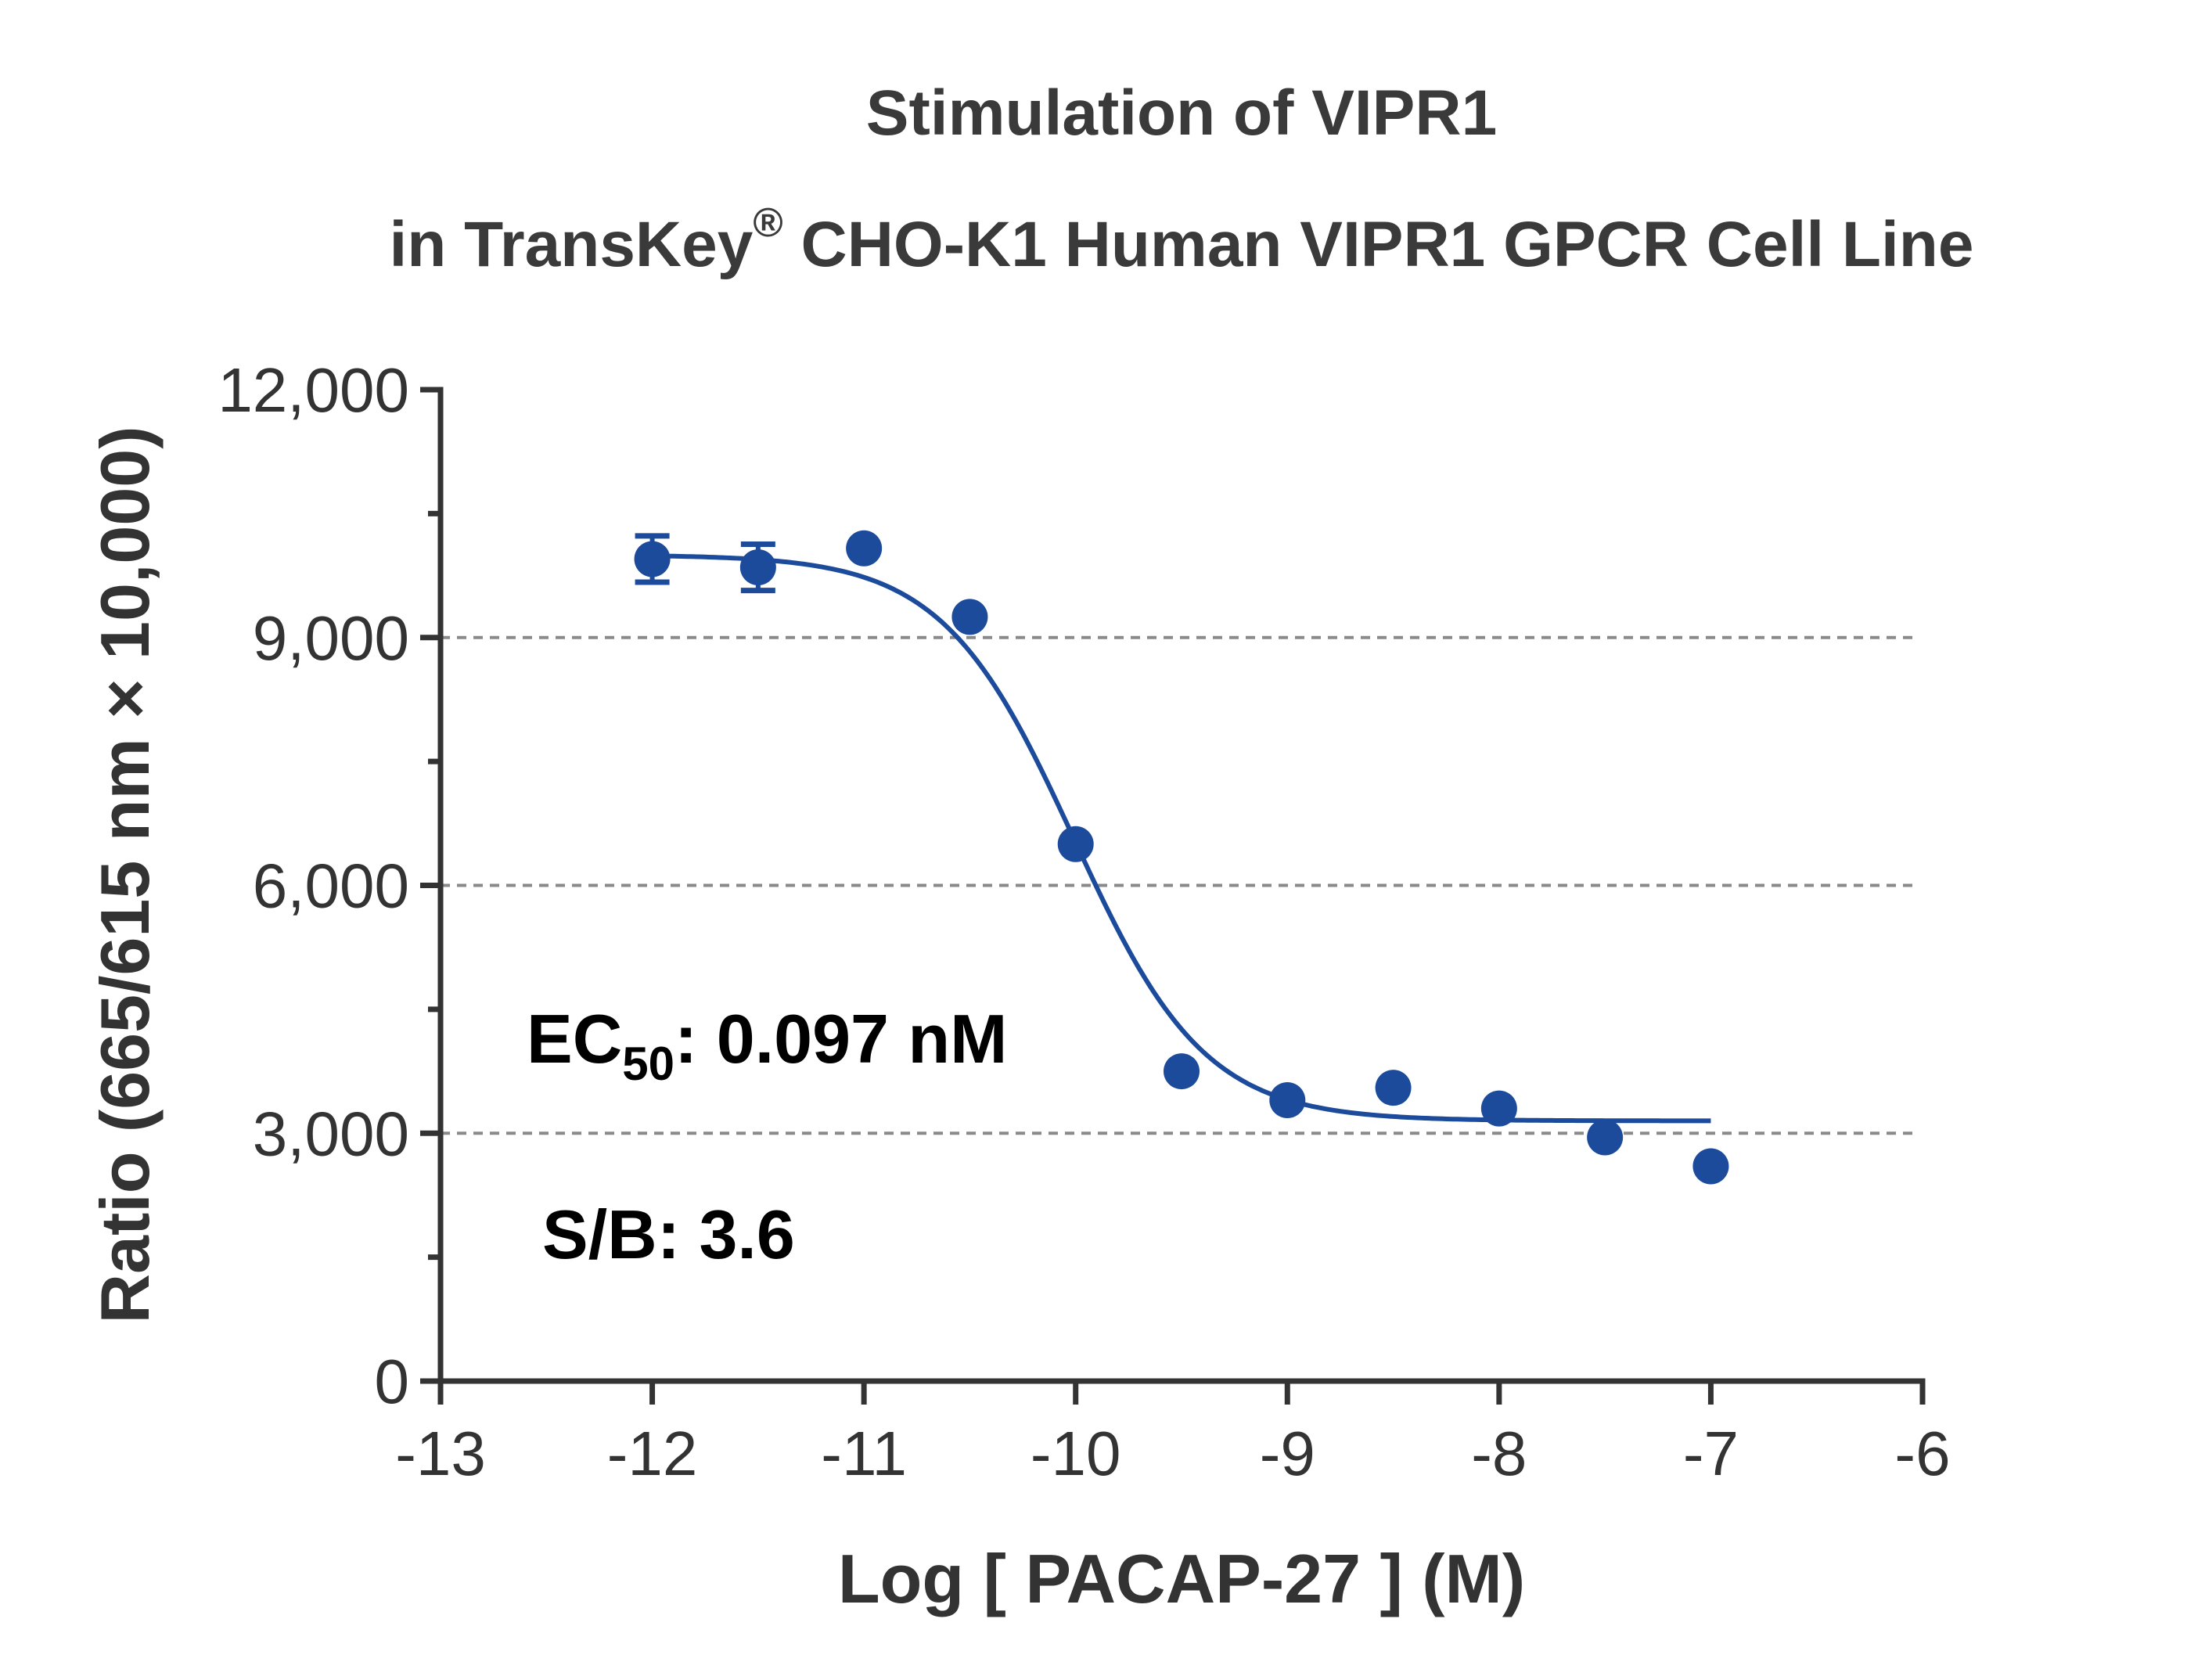 This screenshot has width=2205, height=1680. I want to click on ec50-subscript: 50, so click(648, 1064).